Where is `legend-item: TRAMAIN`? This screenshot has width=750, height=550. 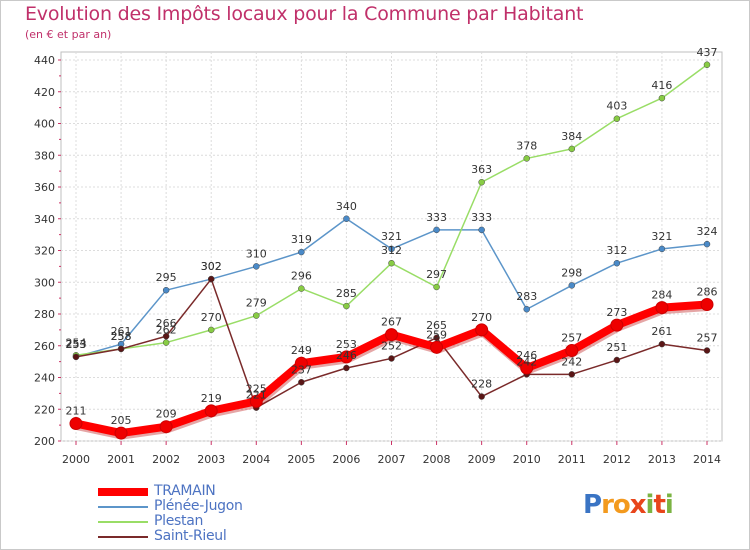
legend-item: TRAMAIN is located at coordinates (208, 491).